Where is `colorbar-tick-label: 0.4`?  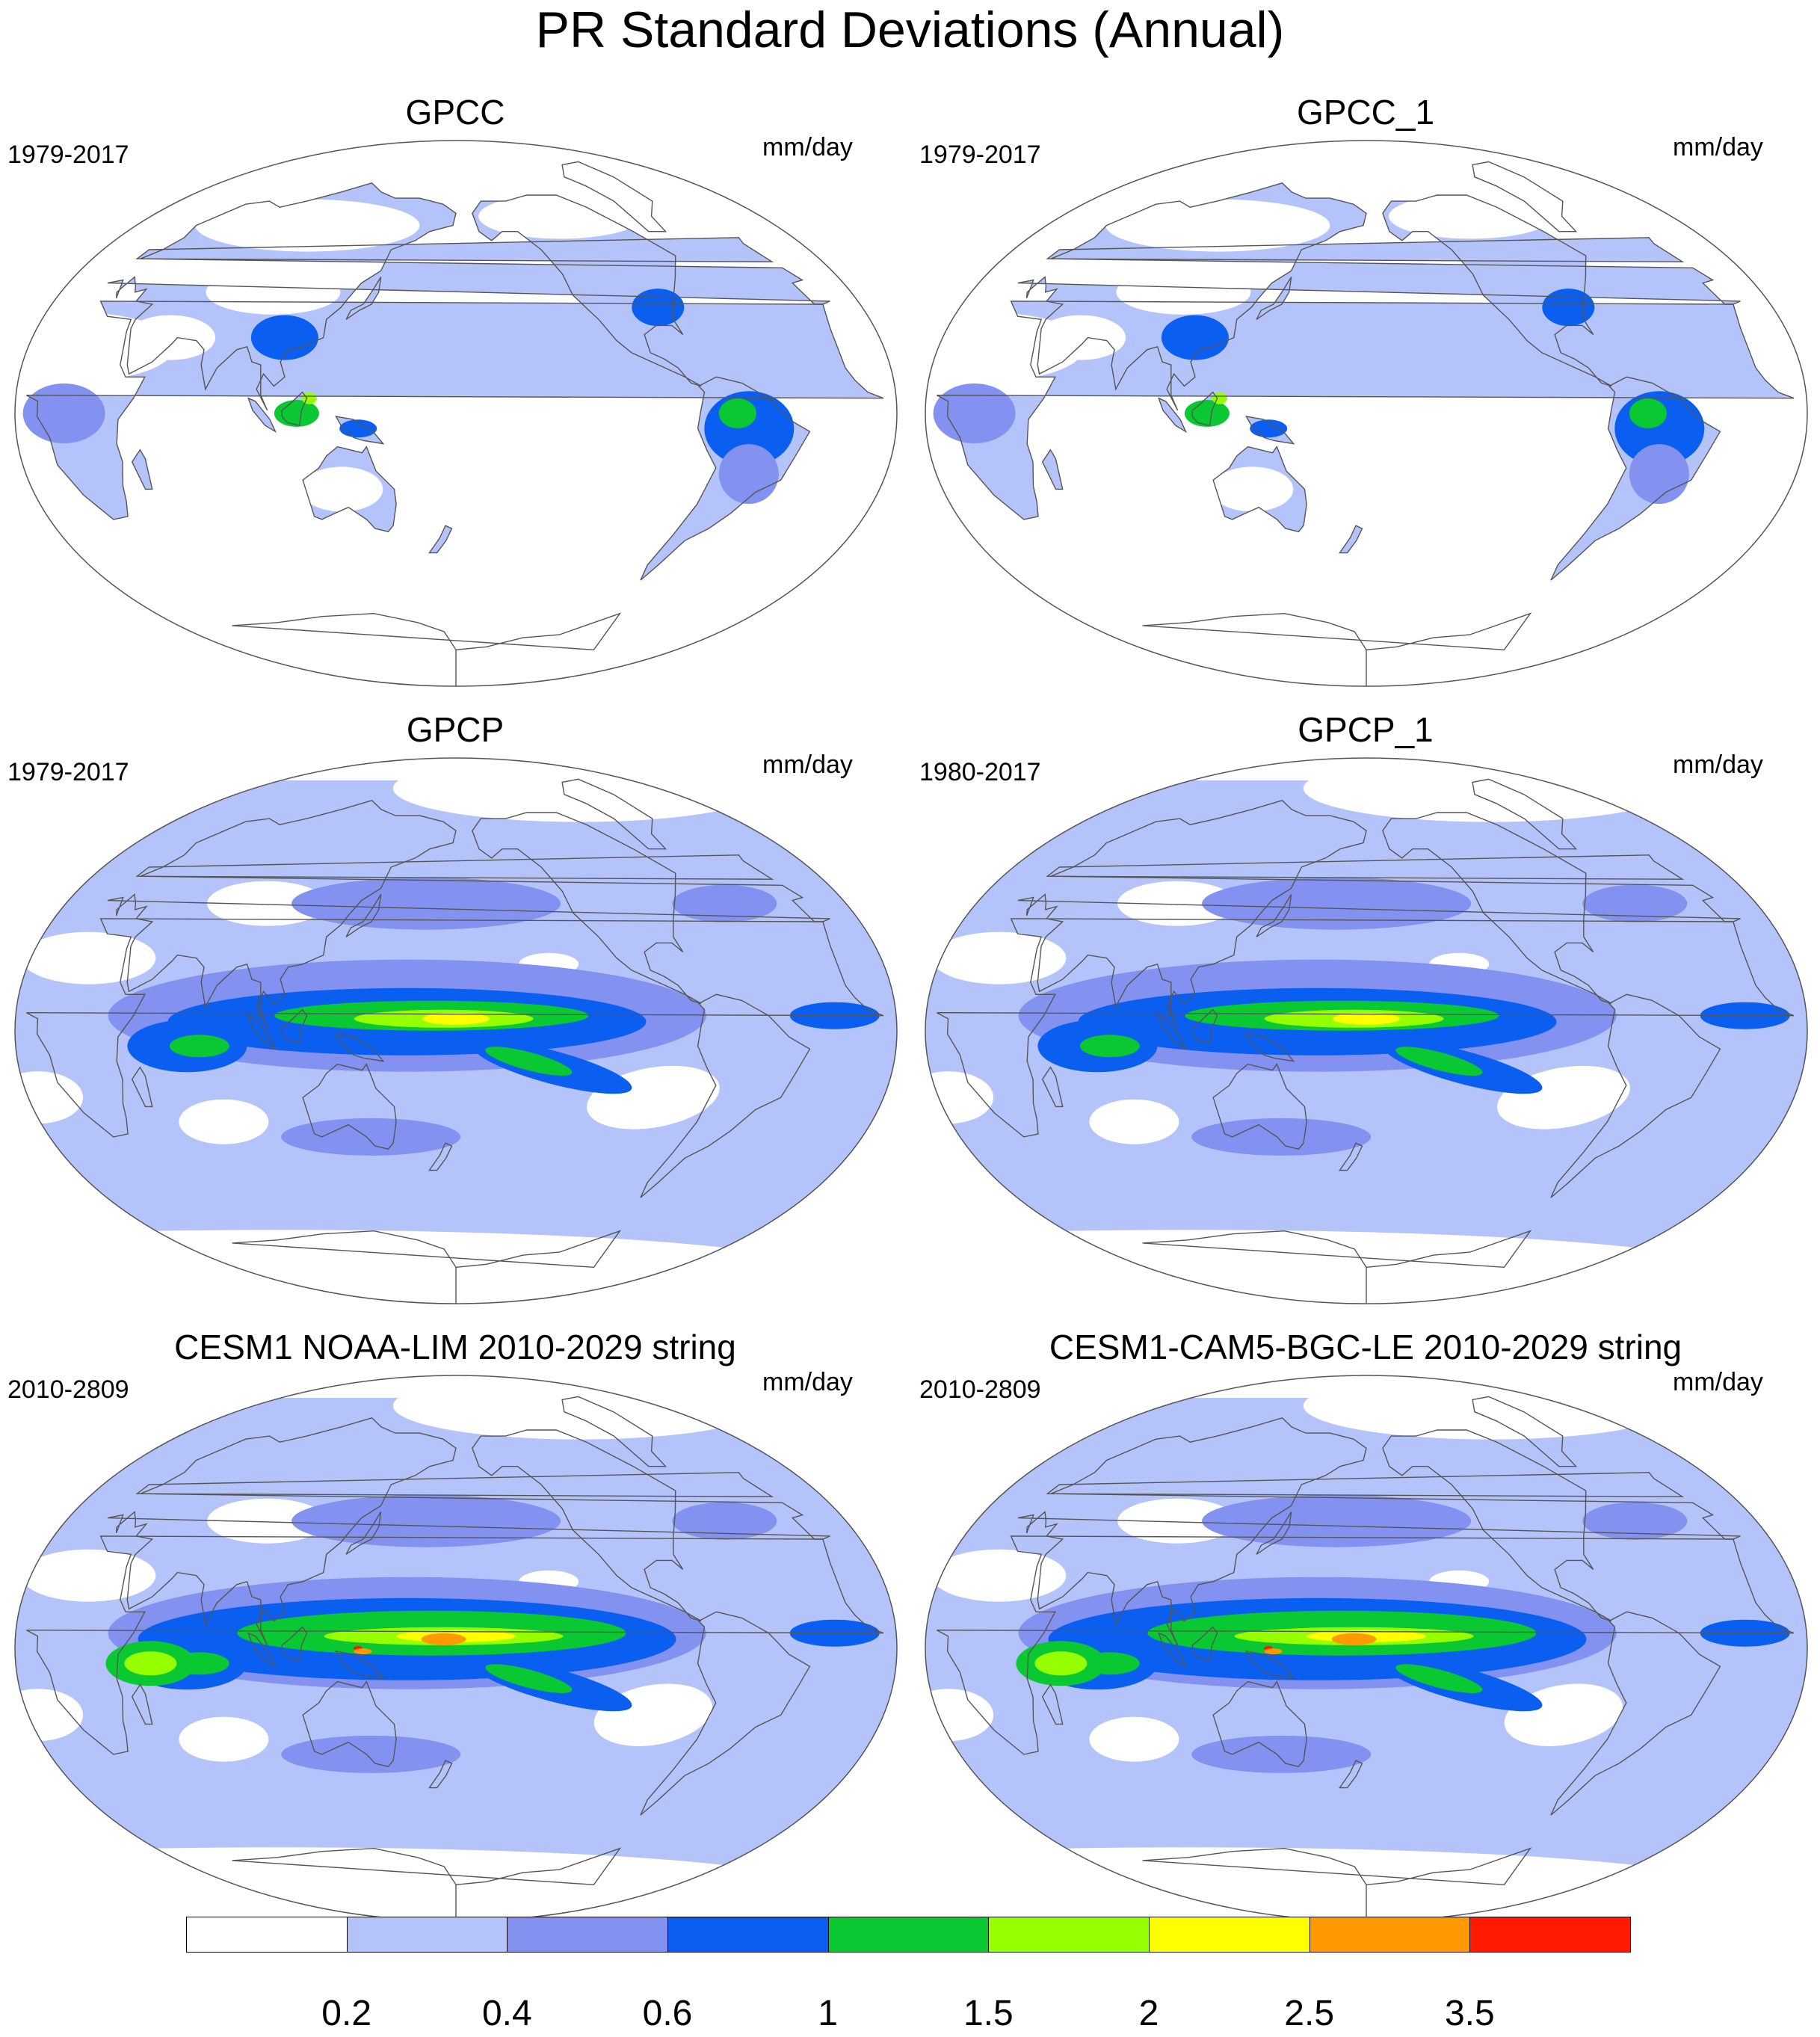
colorbar-tick-label: 0.4 is located at coordinates (506, 2013).